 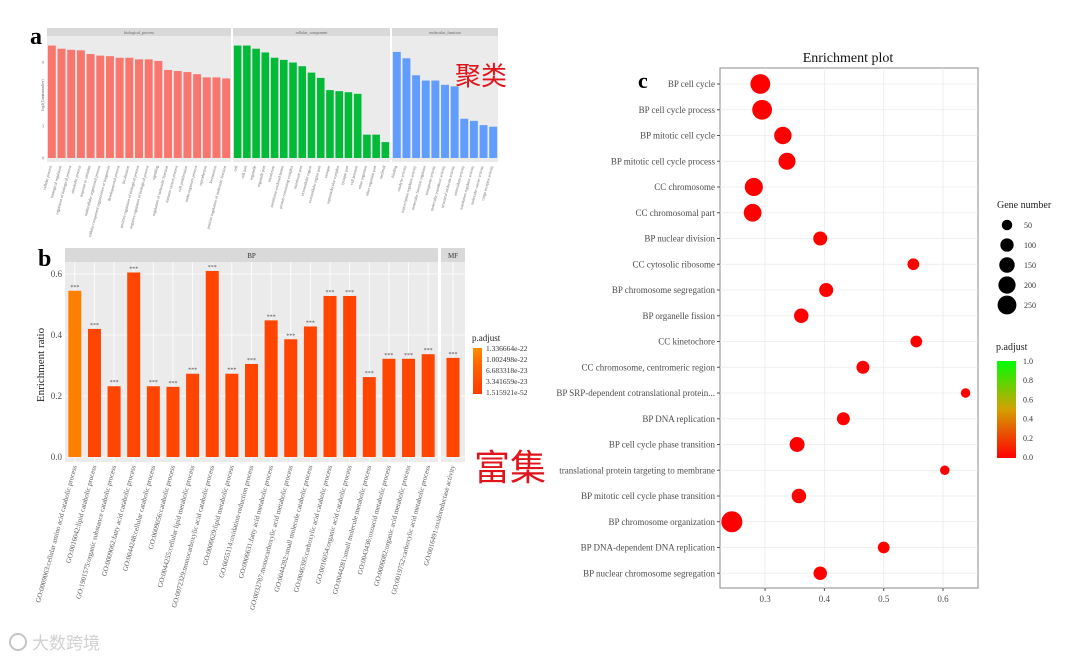 I want to click on enrichment-annotation: 富集, so click(x=510, y=468).